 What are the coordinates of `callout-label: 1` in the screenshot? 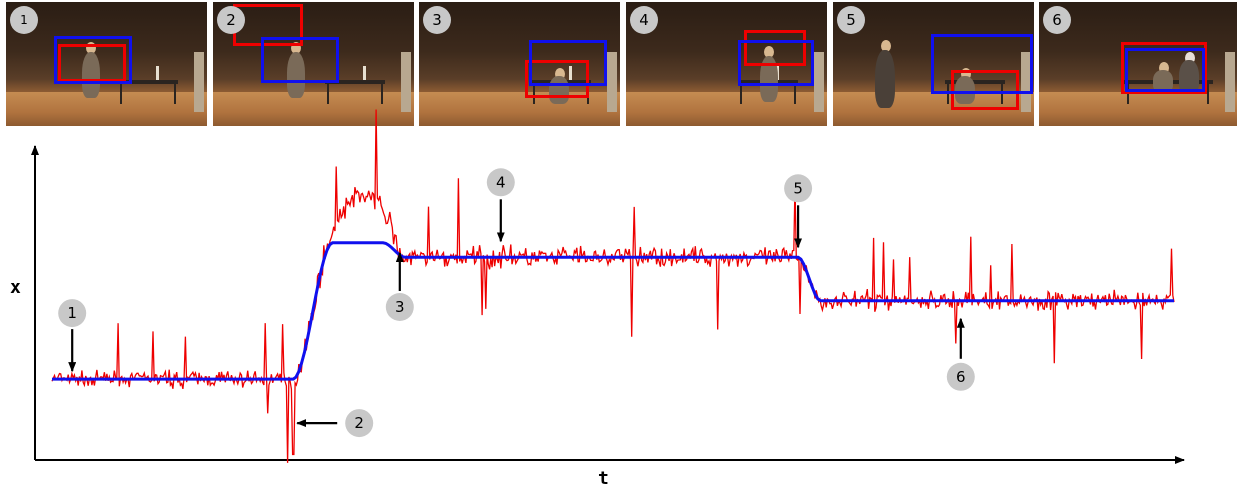 It's located at (72, 313).